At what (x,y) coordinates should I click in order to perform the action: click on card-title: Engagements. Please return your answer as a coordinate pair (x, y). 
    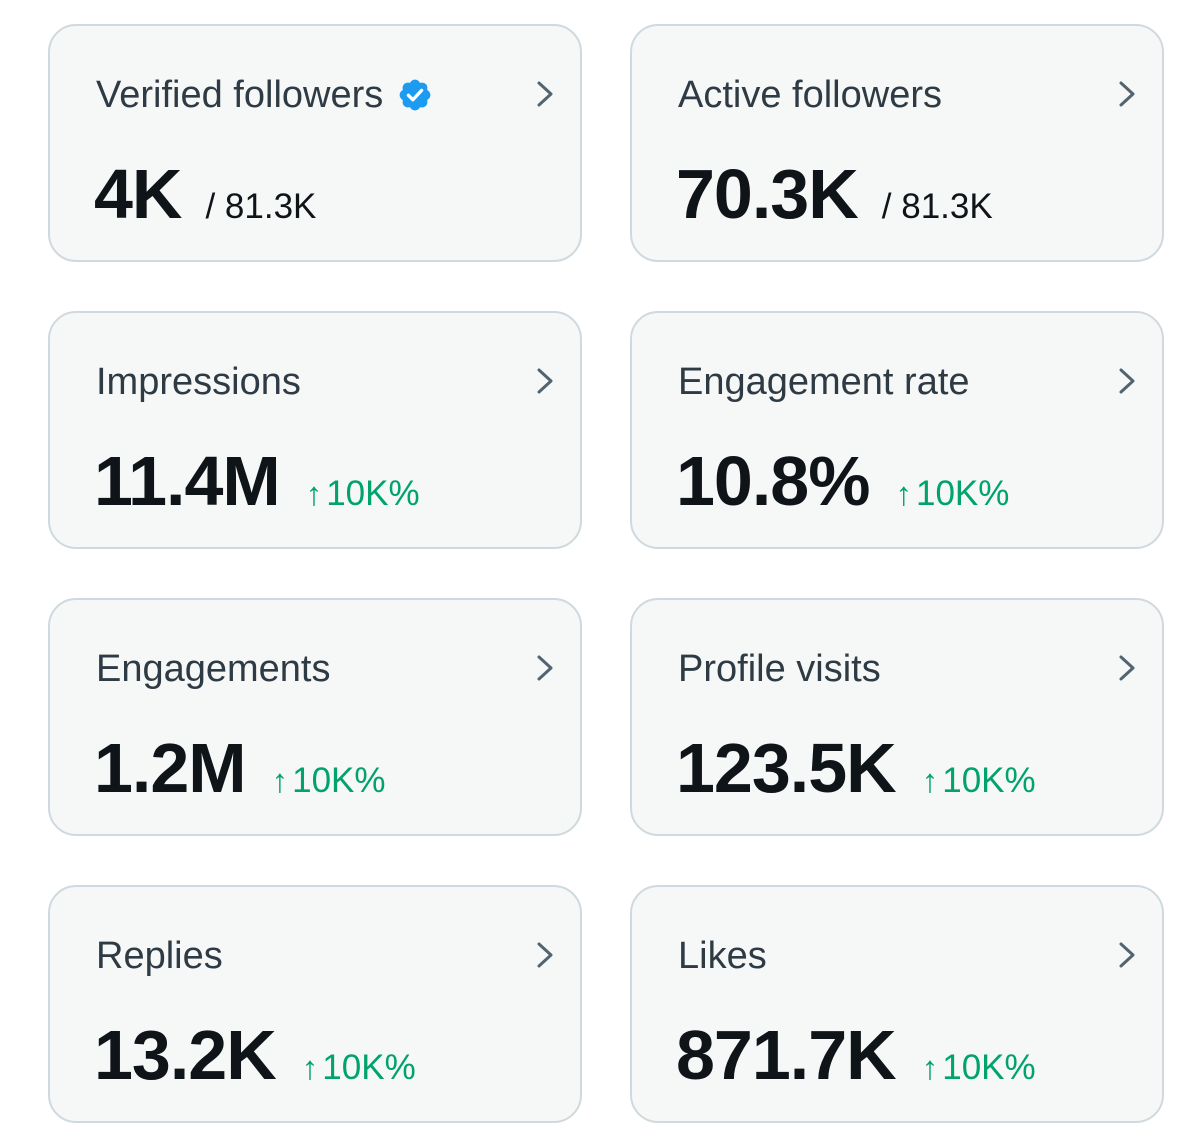
    Looking at the image, I should click on (213, 668).